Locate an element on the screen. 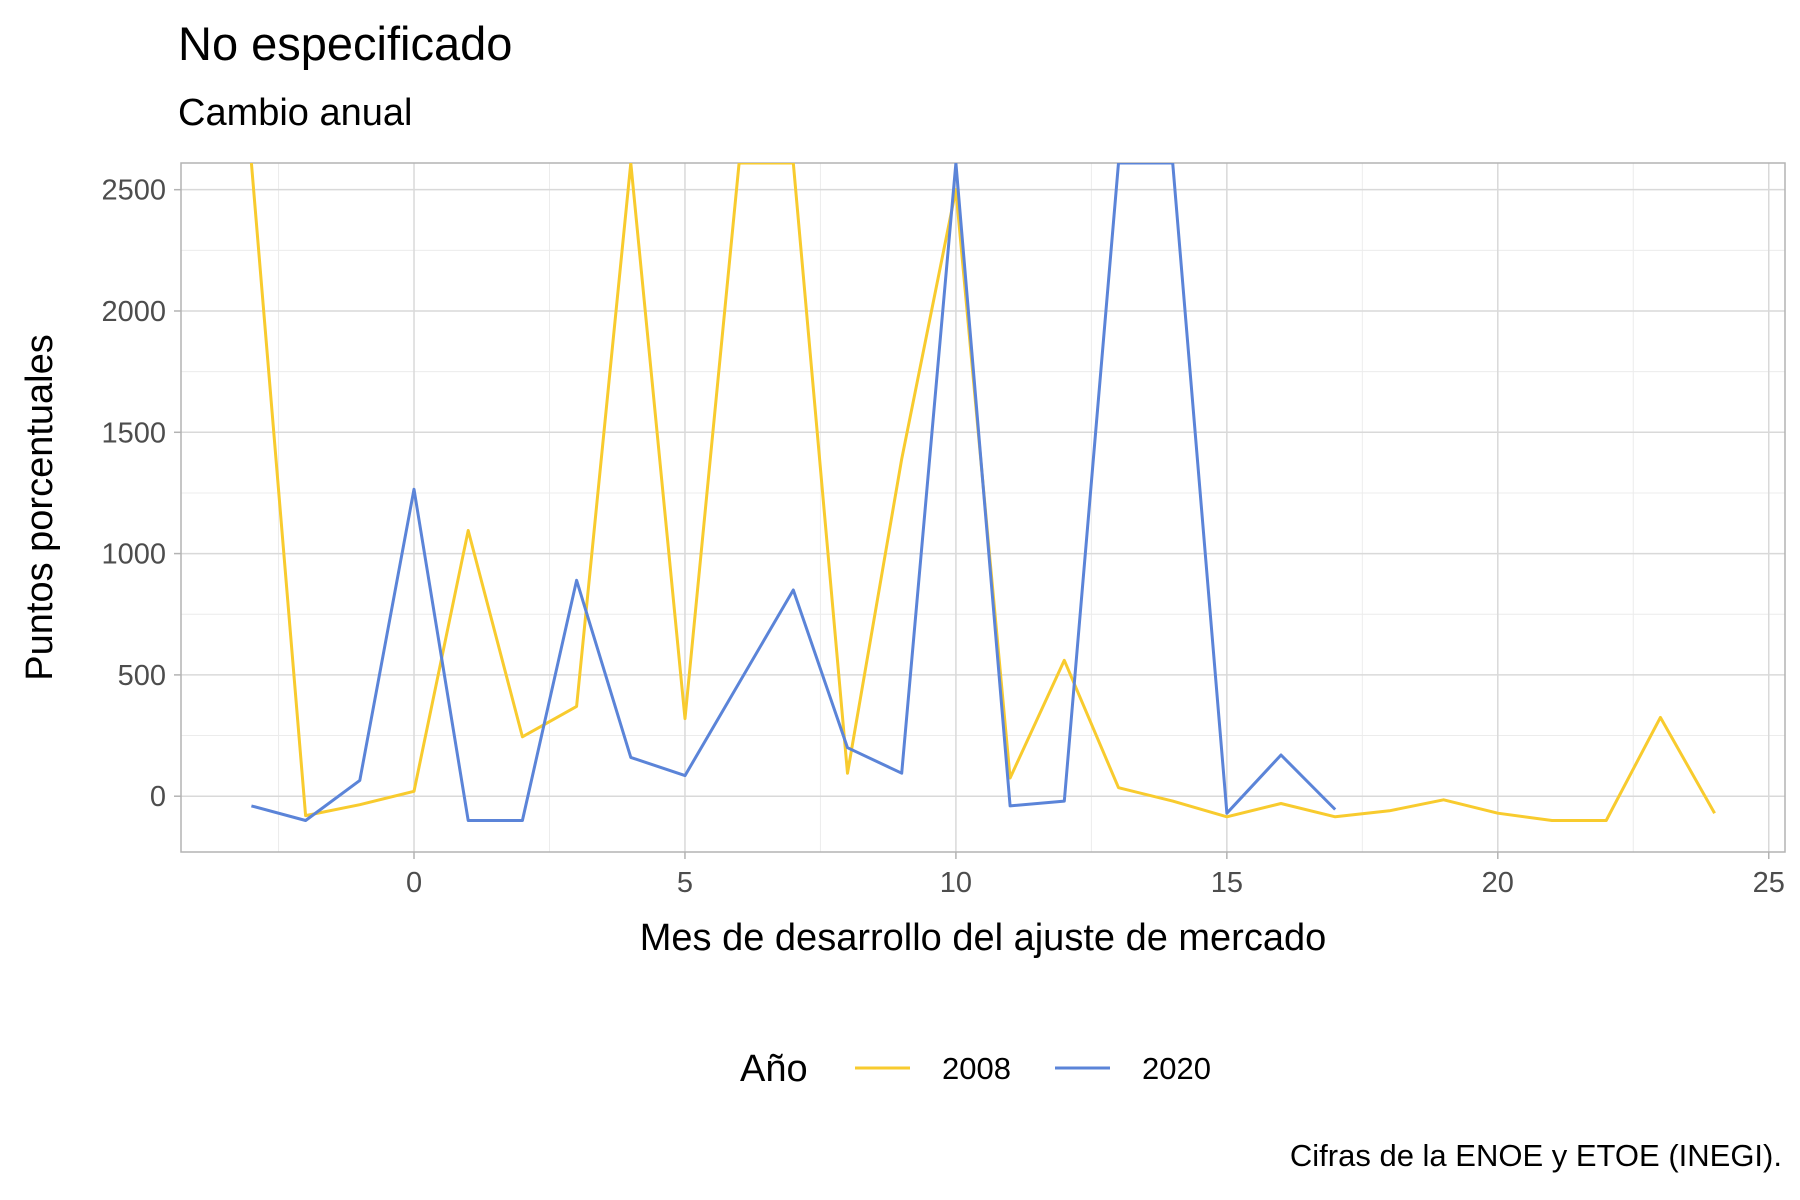 This screenshot has width=1800, height=1200. y-axis-title: Puntos porcentuales is located at coordinates (40, 507).